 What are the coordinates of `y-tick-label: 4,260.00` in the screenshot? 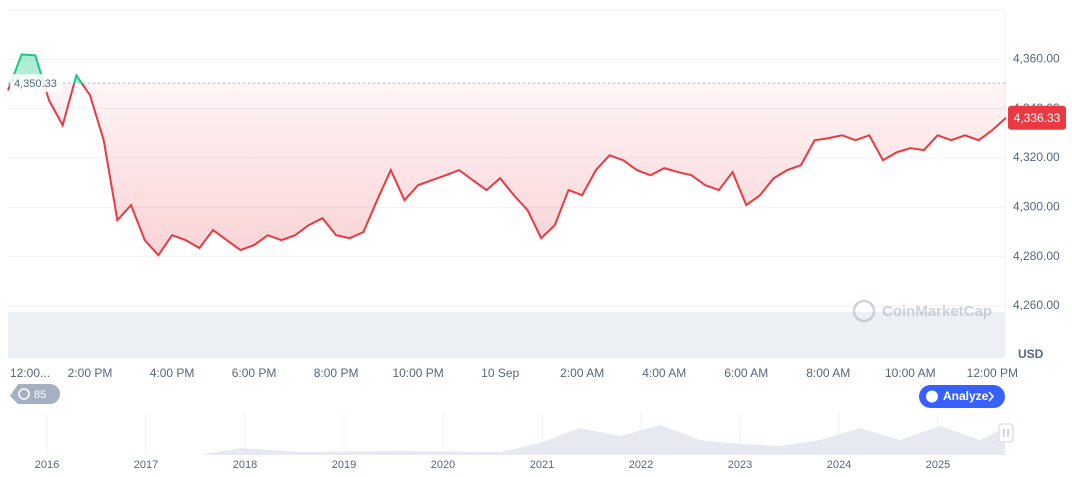 It's located at (1036, 305).